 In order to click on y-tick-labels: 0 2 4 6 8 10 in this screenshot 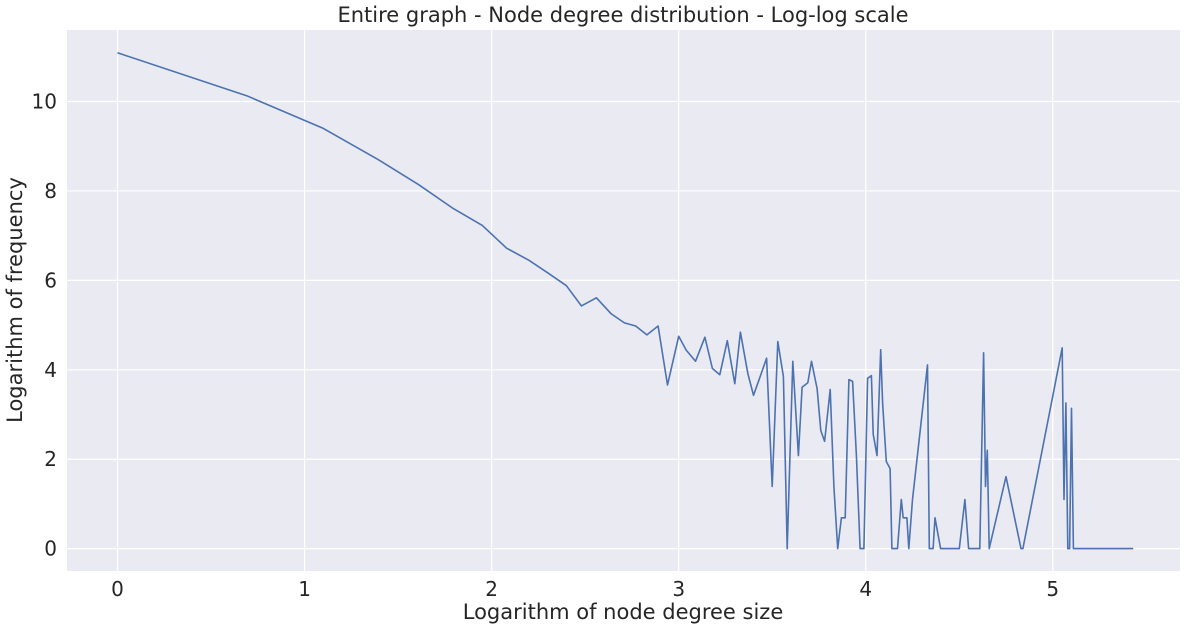, I will do `click(44, 325)`.